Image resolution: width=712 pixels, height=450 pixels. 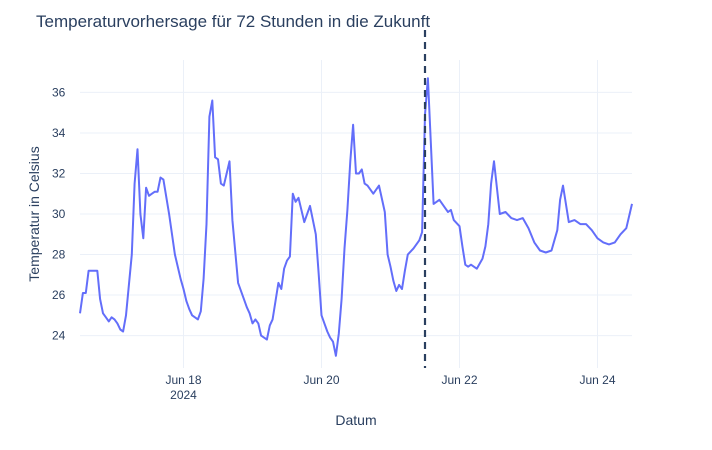 I want to click on x-tick-label: Jun 22, so click(x=459, y=380).